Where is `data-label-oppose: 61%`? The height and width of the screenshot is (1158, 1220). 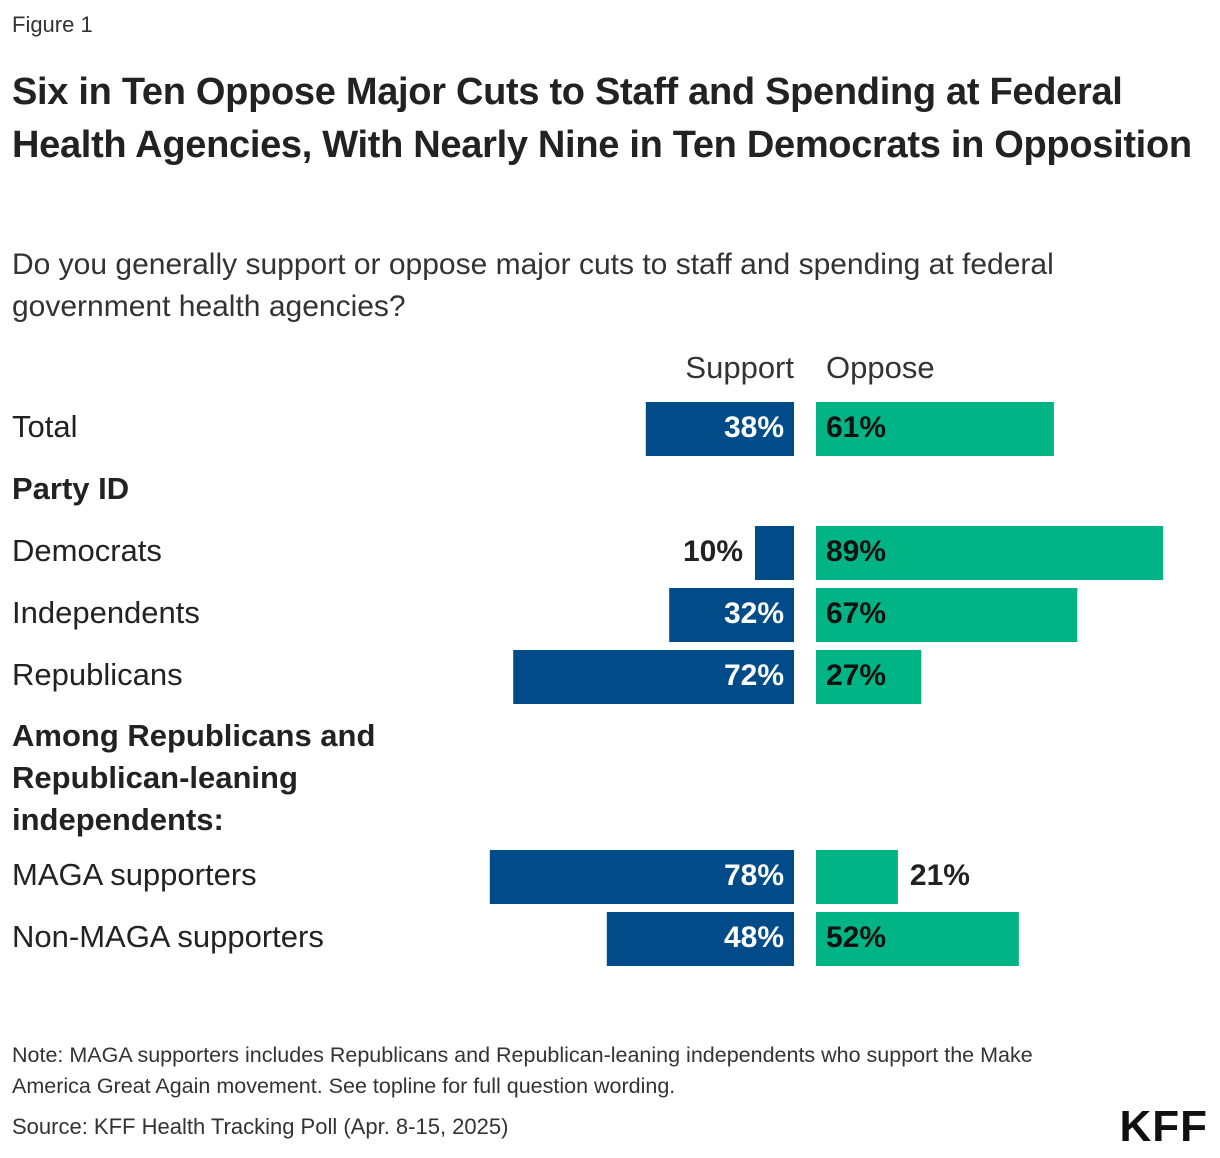 data-label-oppose: 61% is located at coordinates (856, 427).